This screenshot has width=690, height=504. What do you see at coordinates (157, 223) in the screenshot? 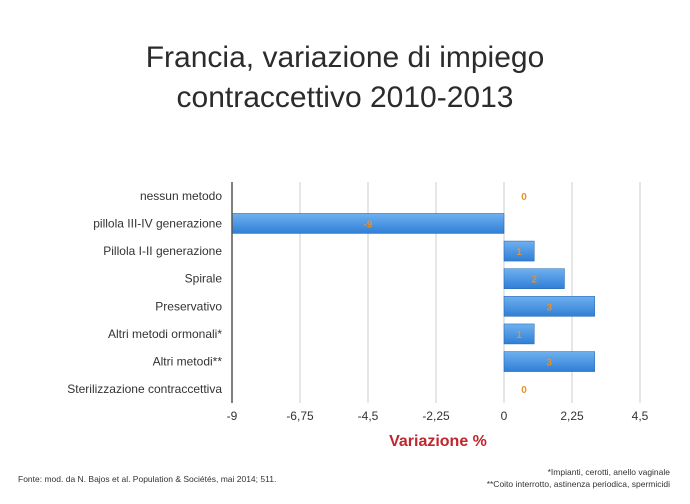
I see `category-label: pillola III-IV generazione` at bounding box center [157, 223].